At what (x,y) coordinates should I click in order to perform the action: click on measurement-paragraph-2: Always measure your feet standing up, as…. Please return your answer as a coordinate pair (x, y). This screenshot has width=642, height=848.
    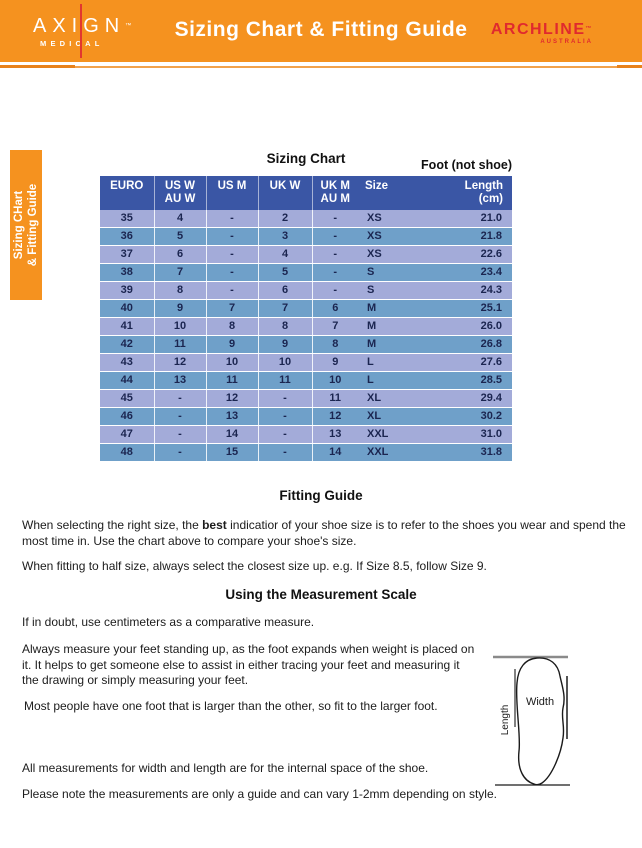
    Looking at the image, I should click on (248, 664).